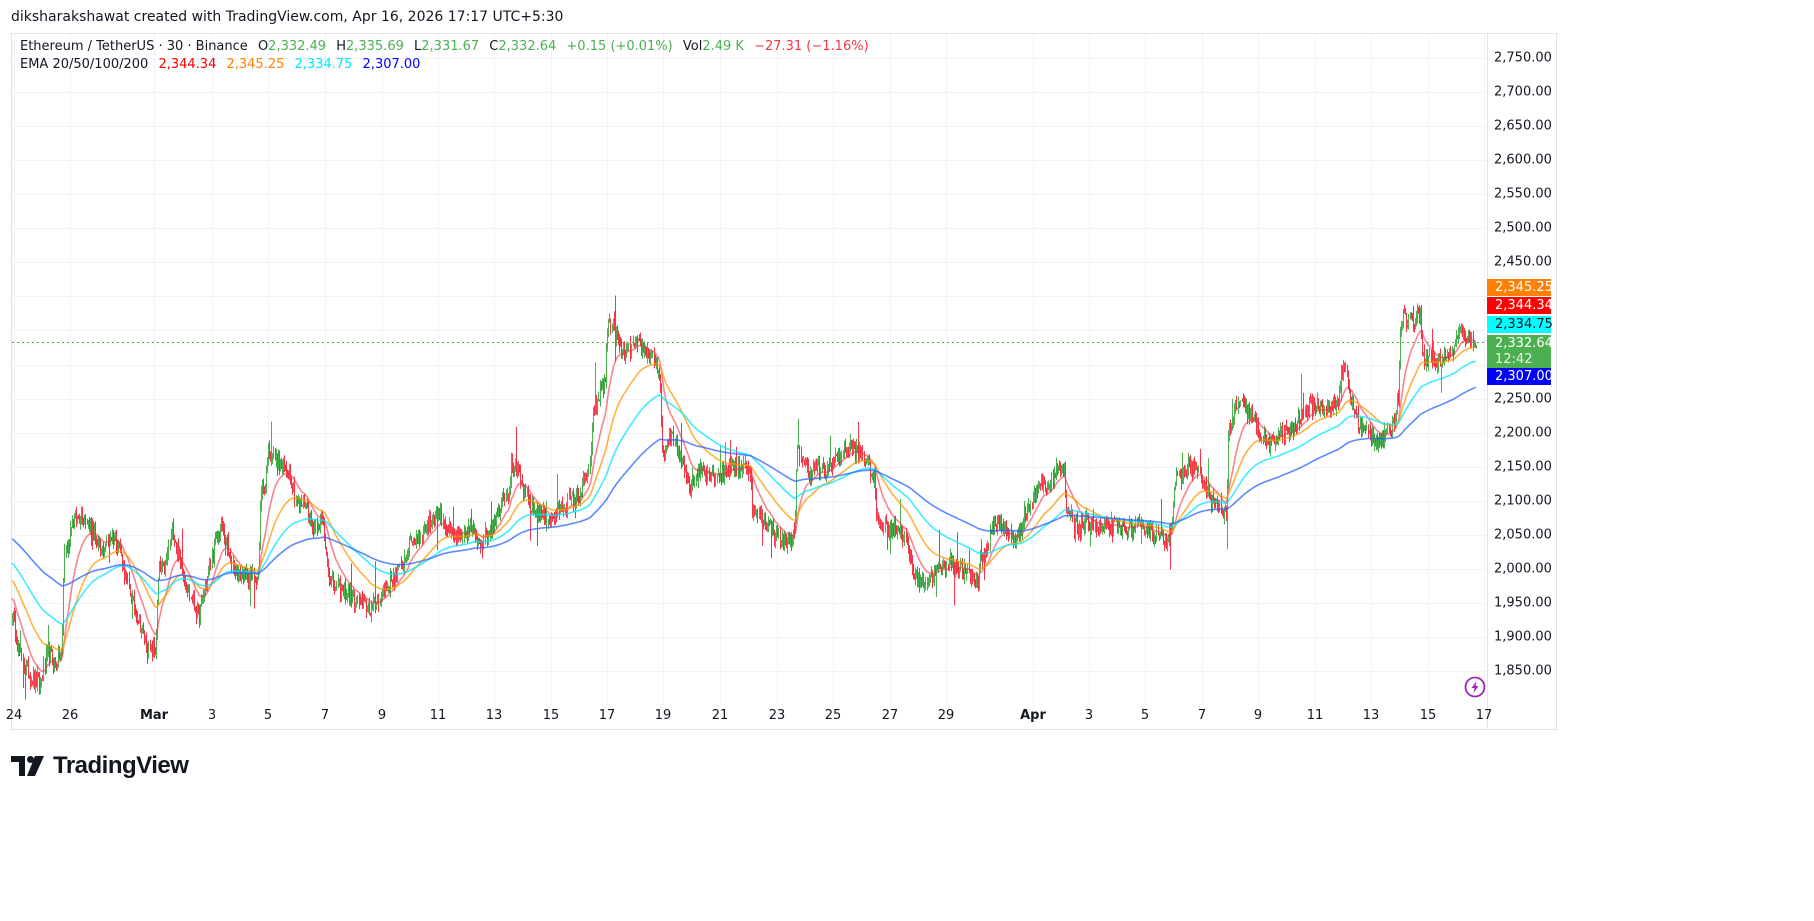 The image size is (1814, 921). I want to click on lightning-alert-icon, so click(1475, 687).